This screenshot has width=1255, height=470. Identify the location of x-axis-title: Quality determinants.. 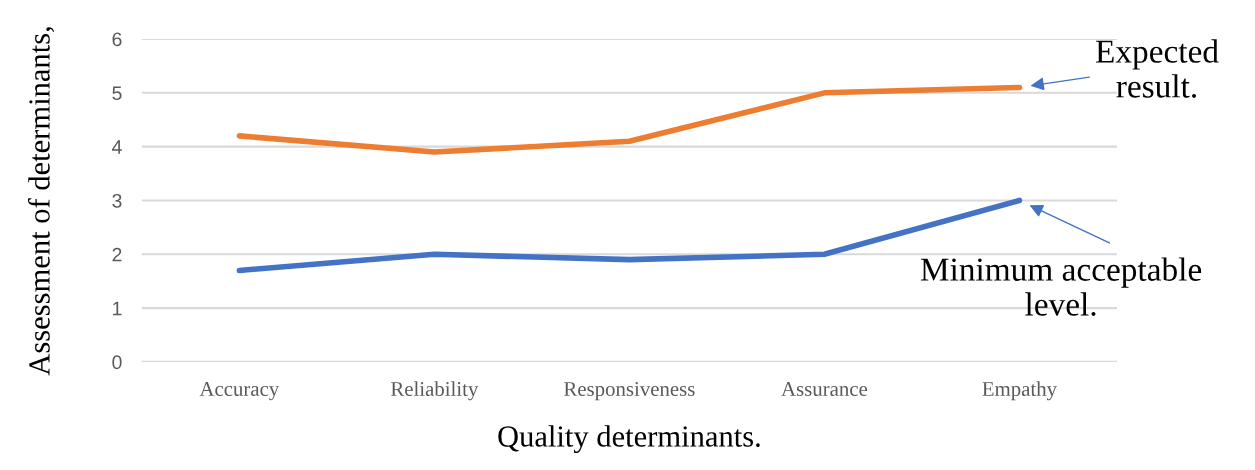
(629, 439).